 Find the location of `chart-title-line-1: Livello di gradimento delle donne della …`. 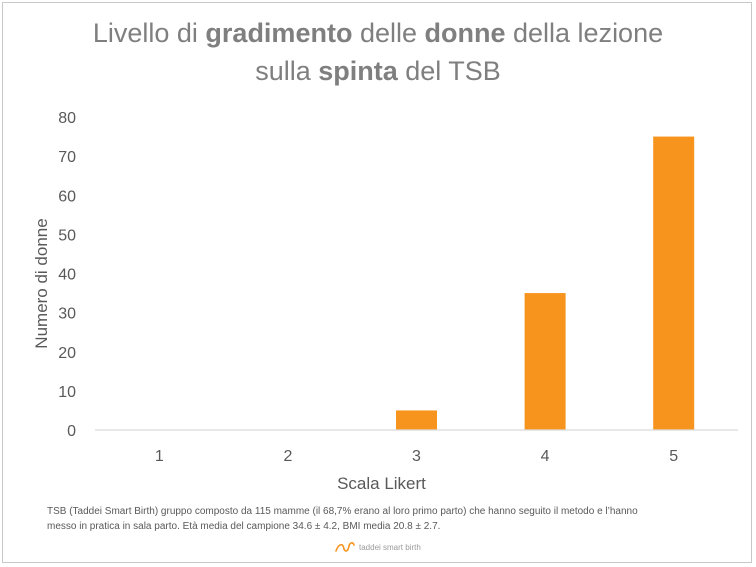

chart-title-line-1: Livello di gradimento delle donne della … is located at coordinates (378, 33).